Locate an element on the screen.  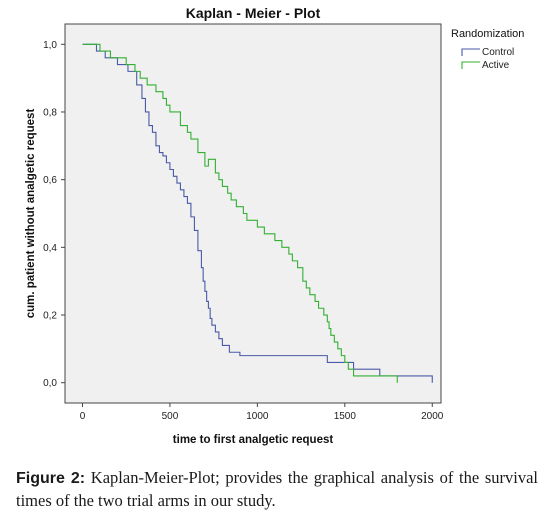
x-tick-label: 0 is located at coordinates (83, 416).